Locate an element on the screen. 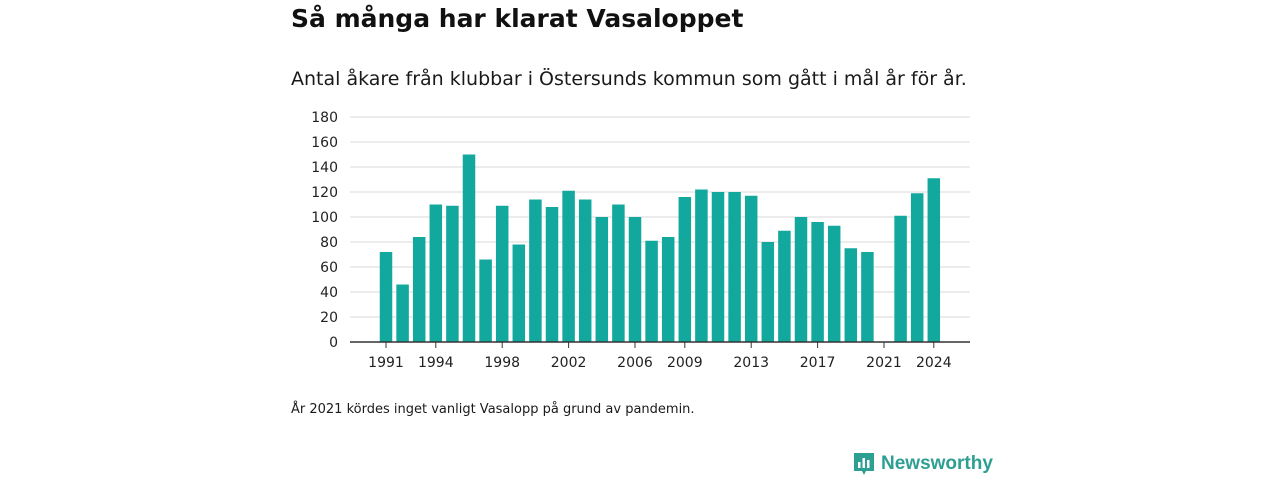  bar-1995 is located at coordinates (452, 273).